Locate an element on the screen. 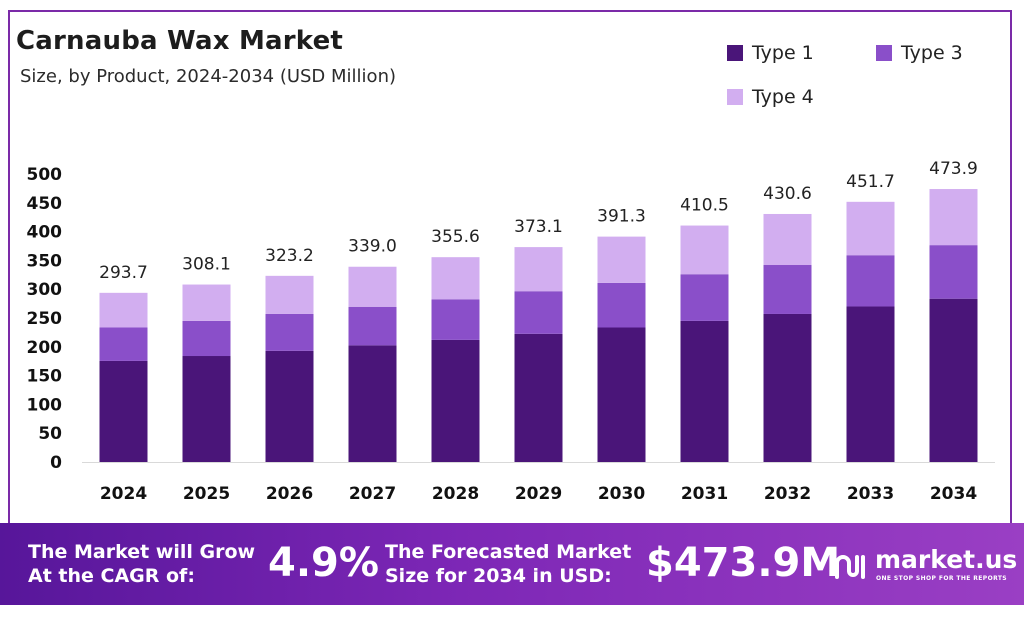  bar-total-label: 308.1 is located at coordinates (206, 265).